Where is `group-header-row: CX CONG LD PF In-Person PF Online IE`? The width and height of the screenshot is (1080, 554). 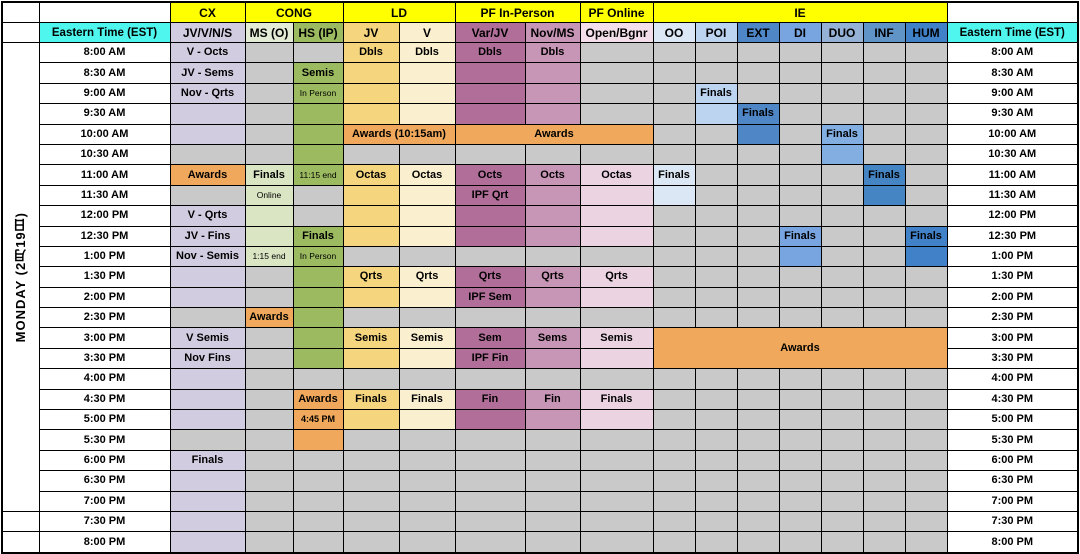 group-header-row: CX CONG LD PF In-Person PF Online IE is located at coordinates (540, 12).